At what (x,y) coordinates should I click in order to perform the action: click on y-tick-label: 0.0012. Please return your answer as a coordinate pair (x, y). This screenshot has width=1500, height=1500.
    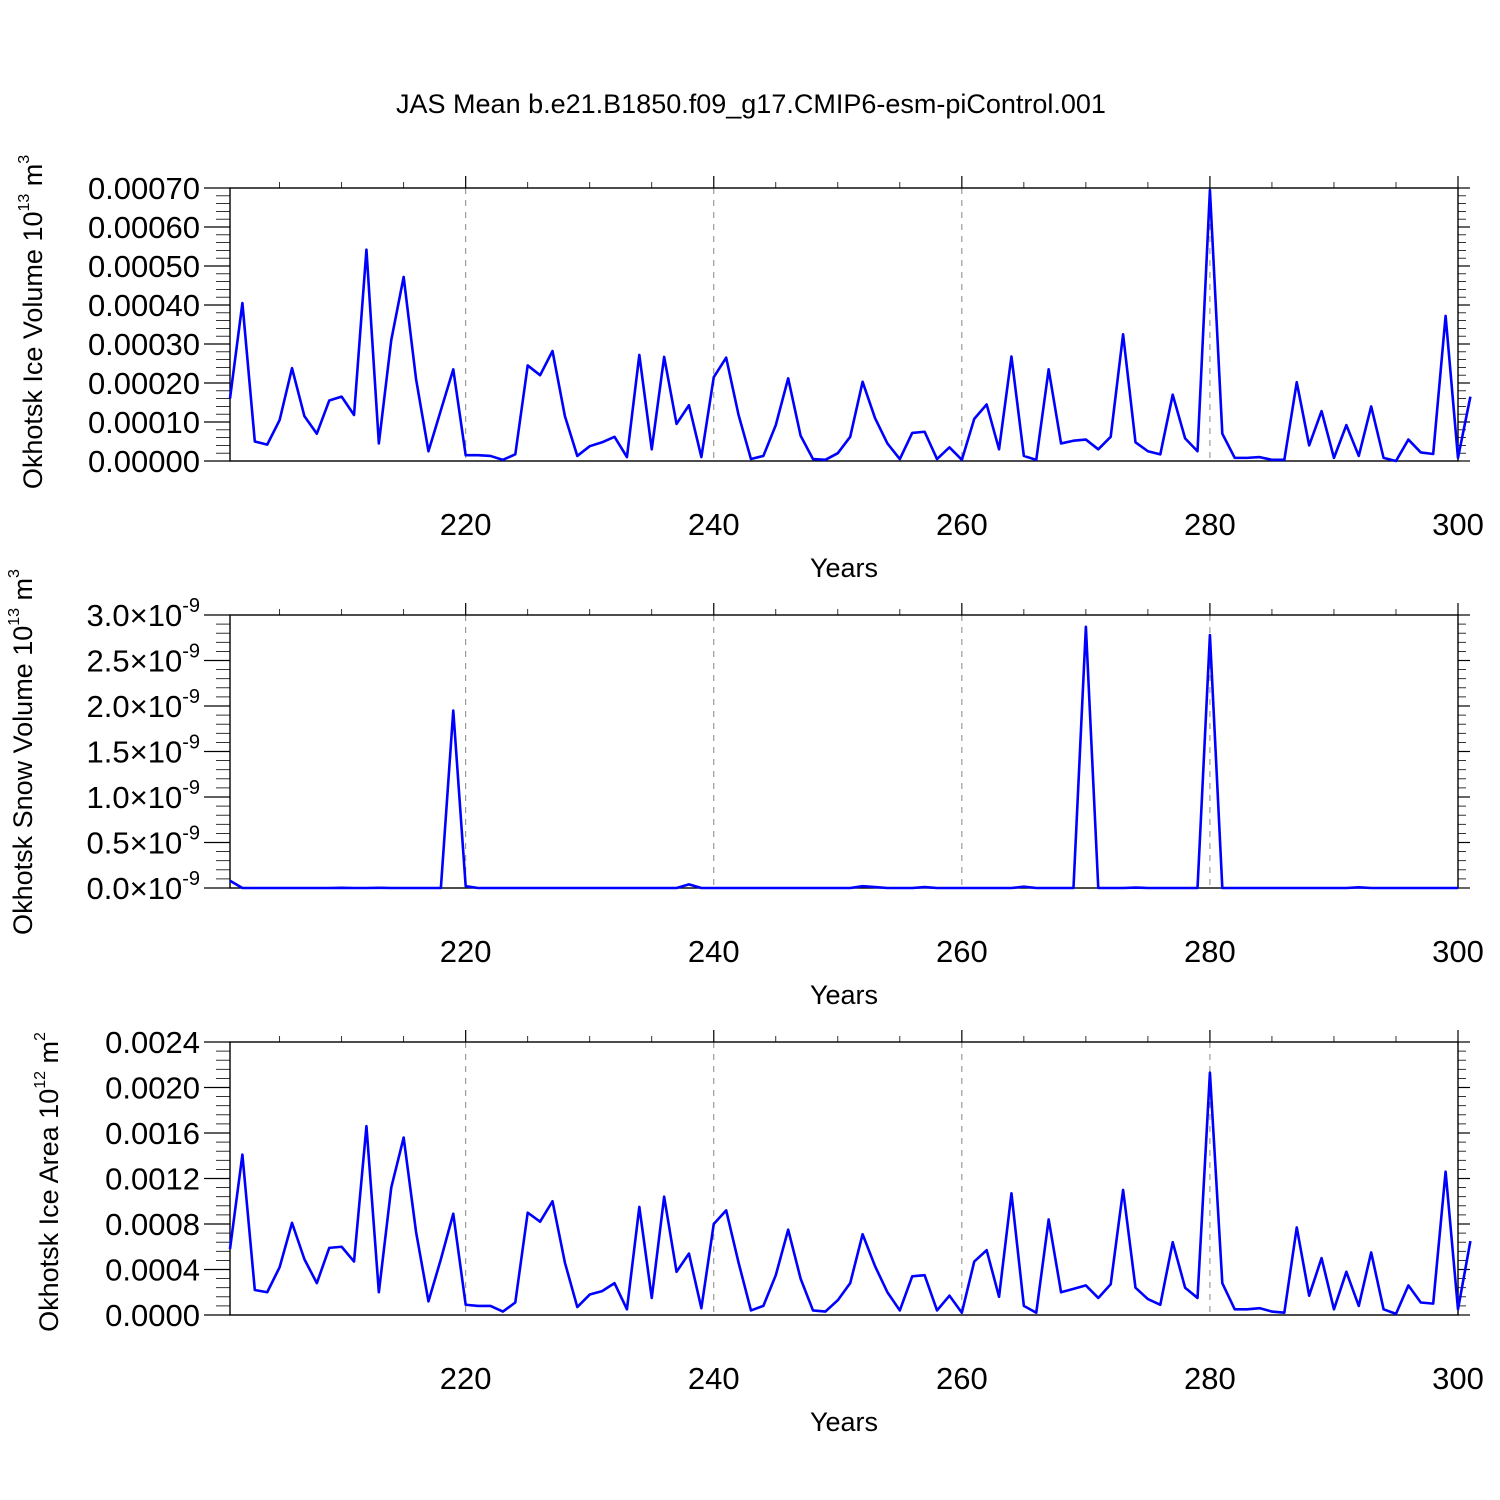
    Looking at the image, I should click on (152, 1179).